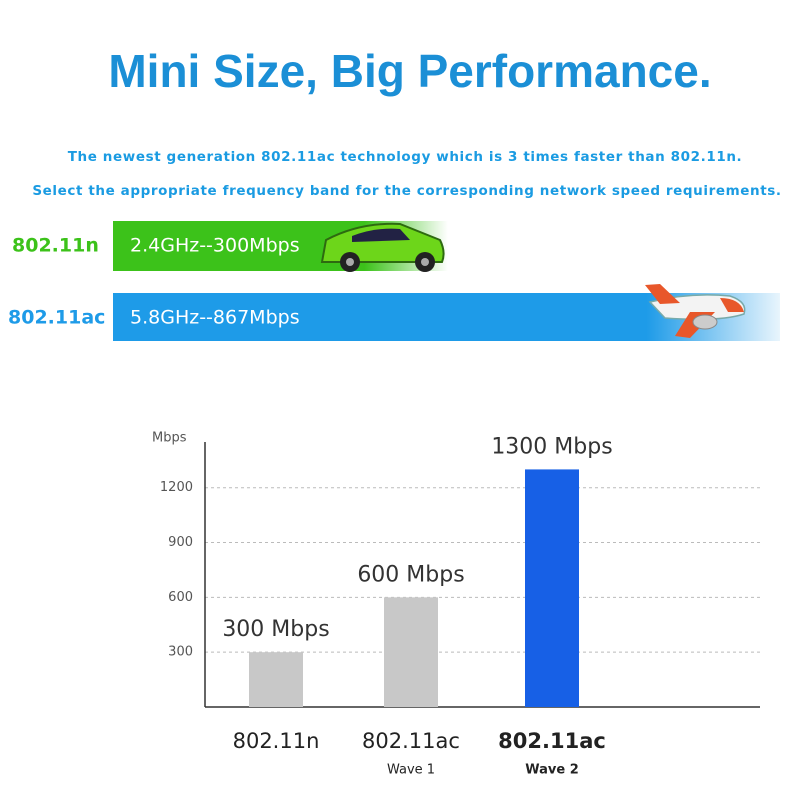 The image size is (800, 800). I want to click on x-tick-label: 802.11n, so click(276, 741).